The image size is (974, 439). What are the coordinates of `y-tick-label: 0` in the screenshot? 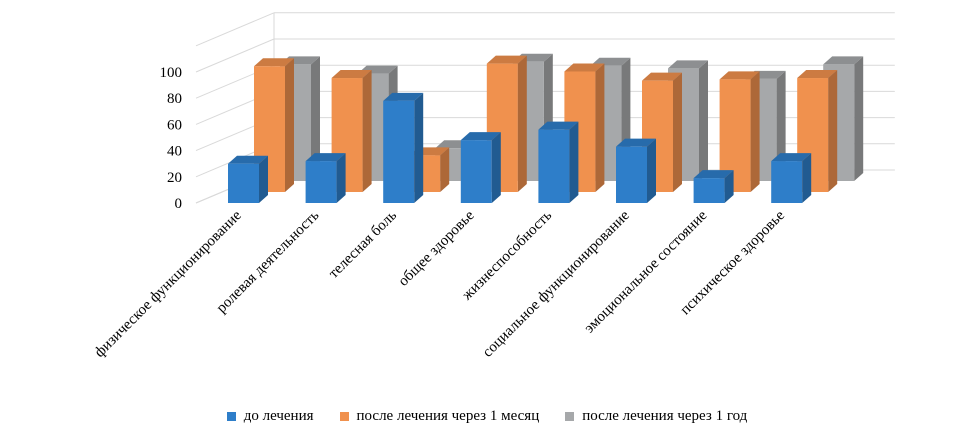 It's located at (179, 204).